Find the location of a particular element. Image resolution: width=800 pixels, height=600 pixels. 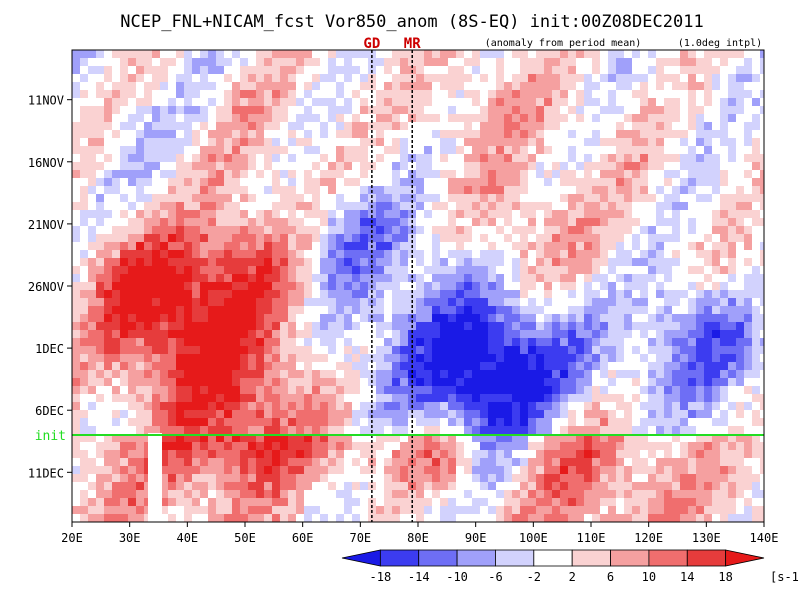

x-tick-label: 70E is located at coordinates (360, 538).